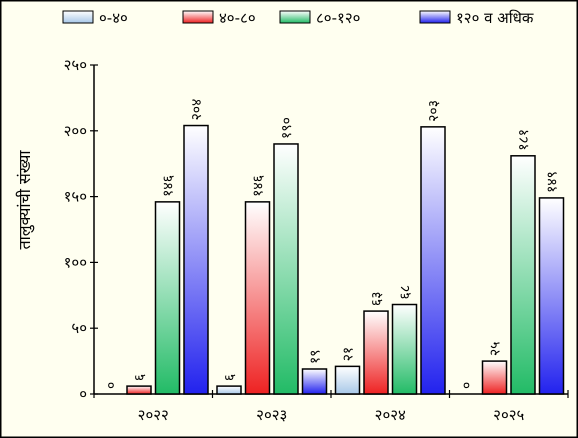  I want to click on legend: ०-४० ४०-८० ८०-१२० १२० व अधिक, so click(298, 18).